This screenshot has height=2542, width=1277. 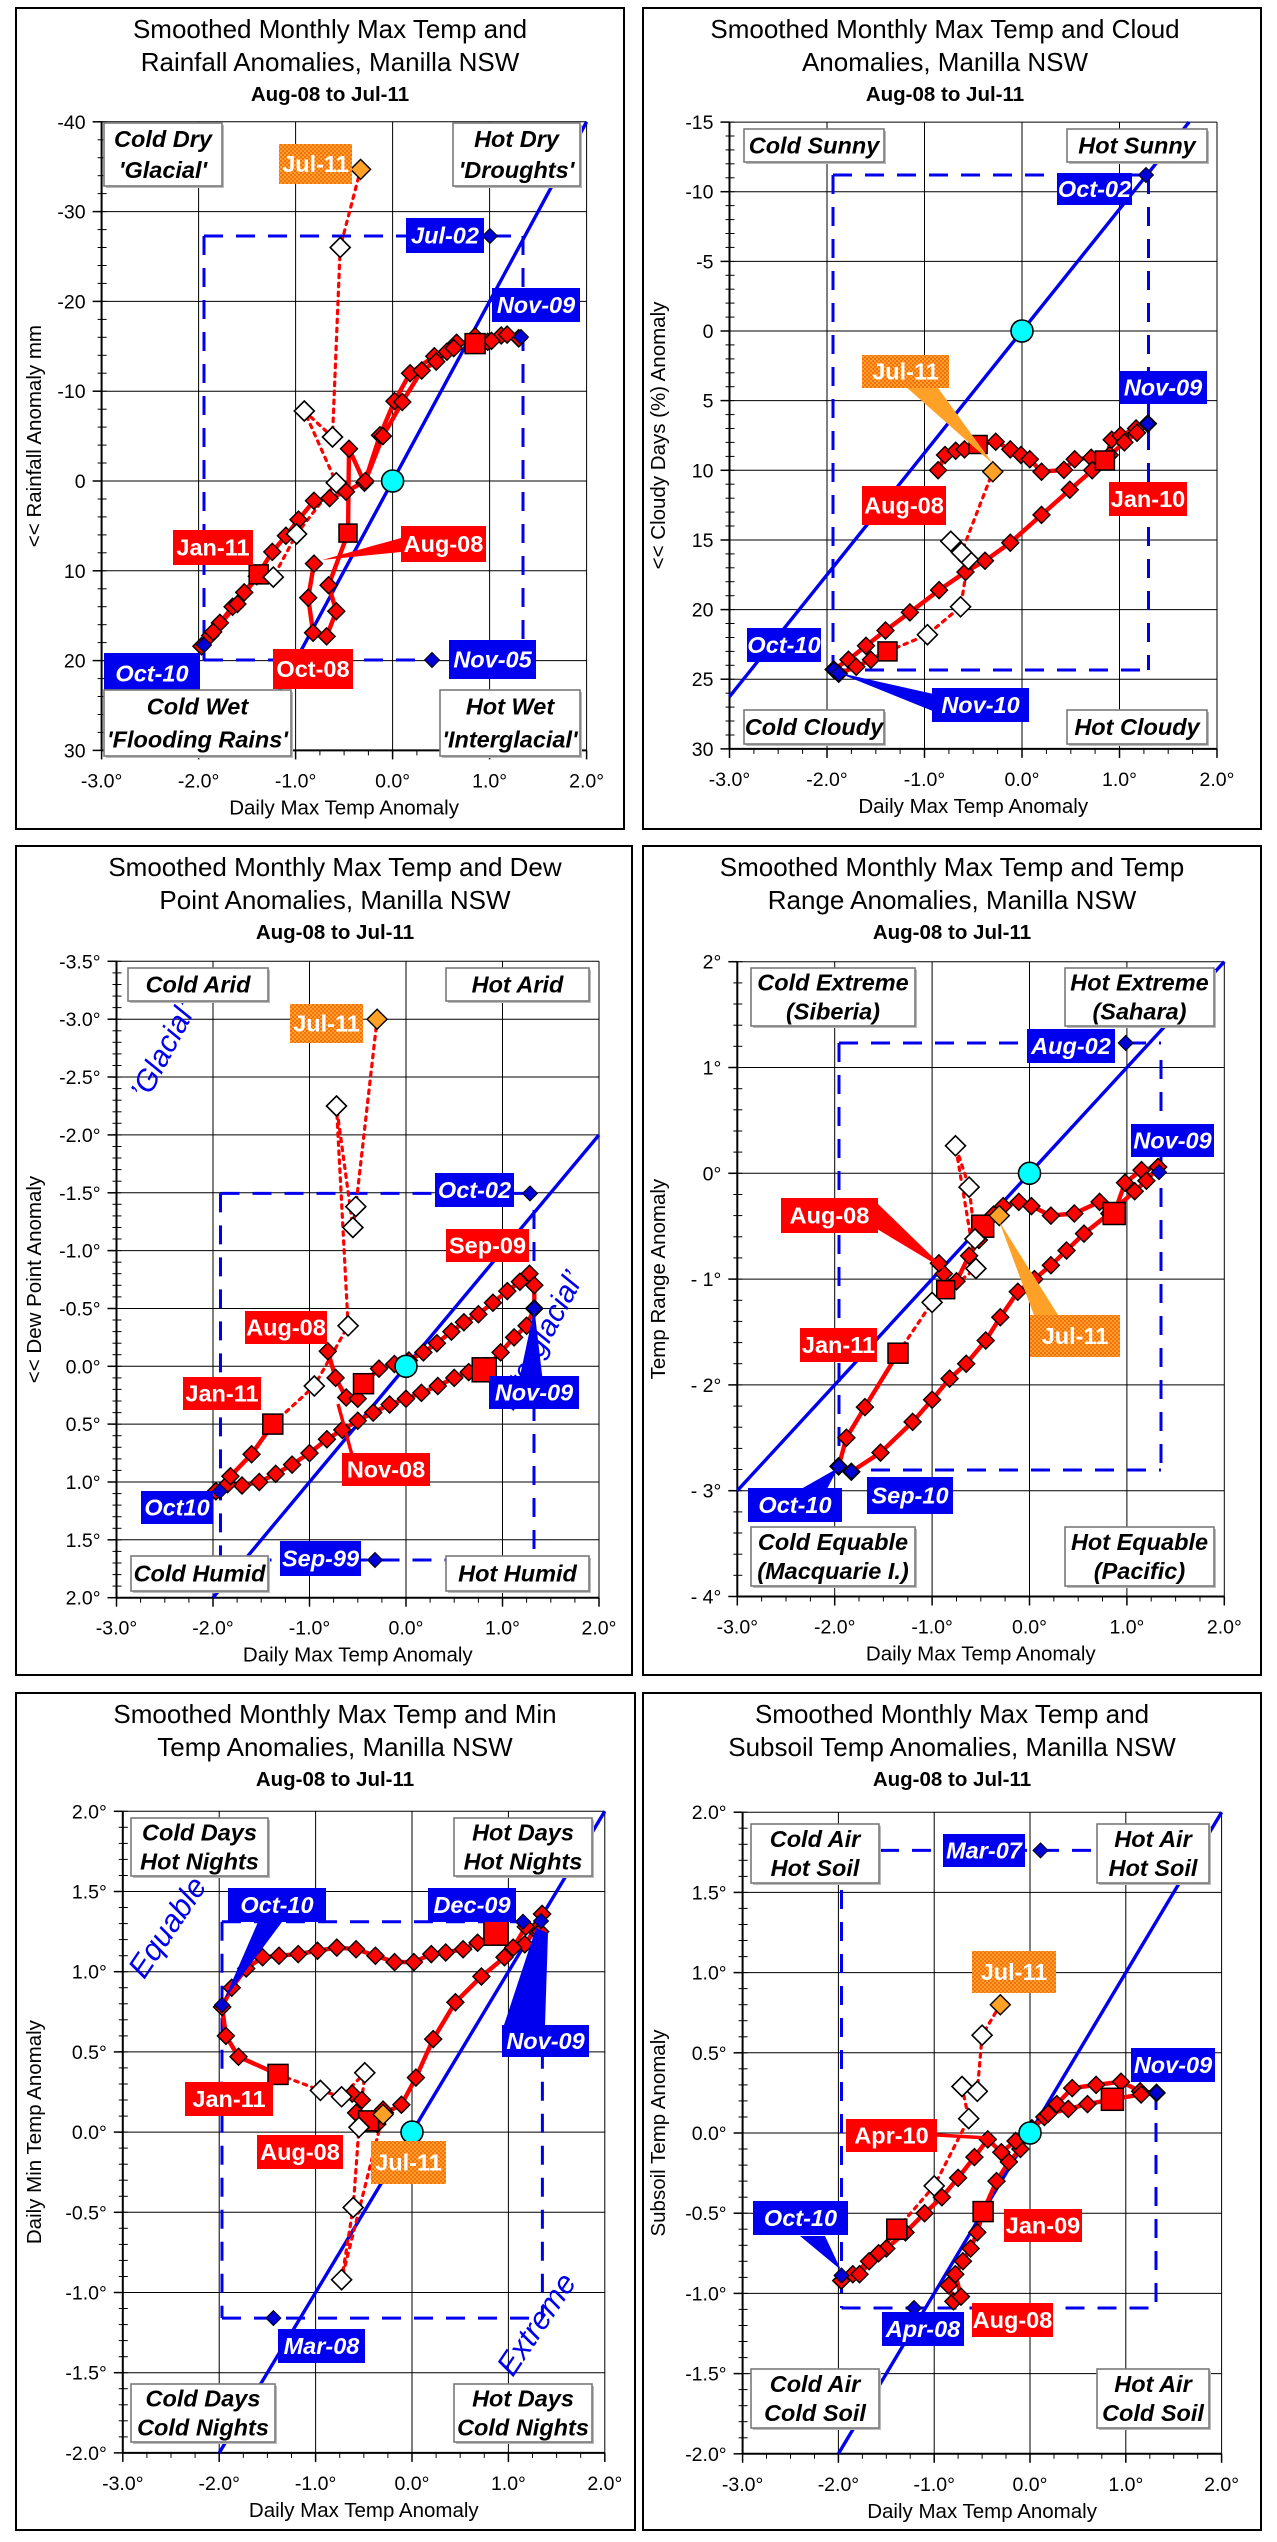 I want to click on svg-text: 1.5°, so click(x=709, y=1893).